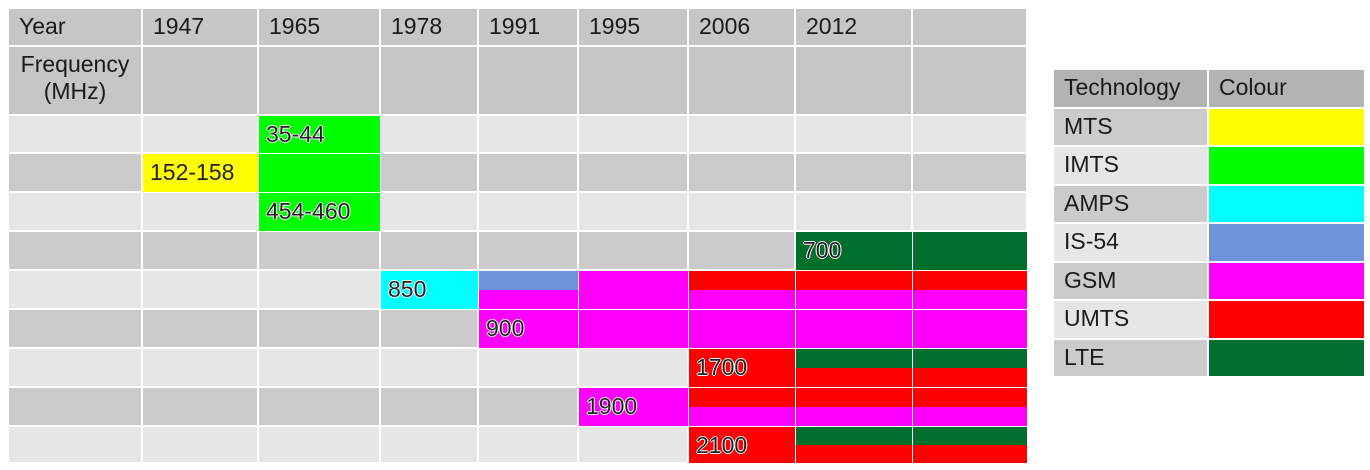 This screenshot has height=470, width=1370. Describe the element at coordinates (1130, 203) in the screenshot. I see `legend-name: AMPS` at that location.